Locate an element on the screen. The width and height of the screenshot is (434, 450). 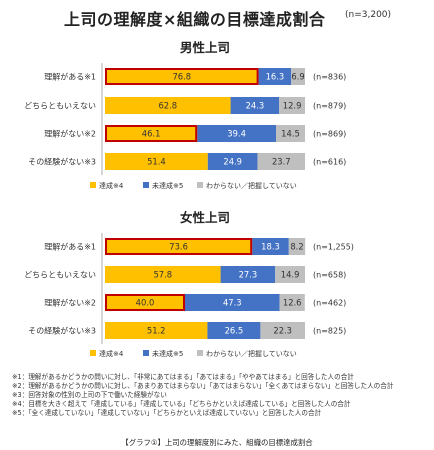
data-label: 24.3 is located at coordinates (255, 106).